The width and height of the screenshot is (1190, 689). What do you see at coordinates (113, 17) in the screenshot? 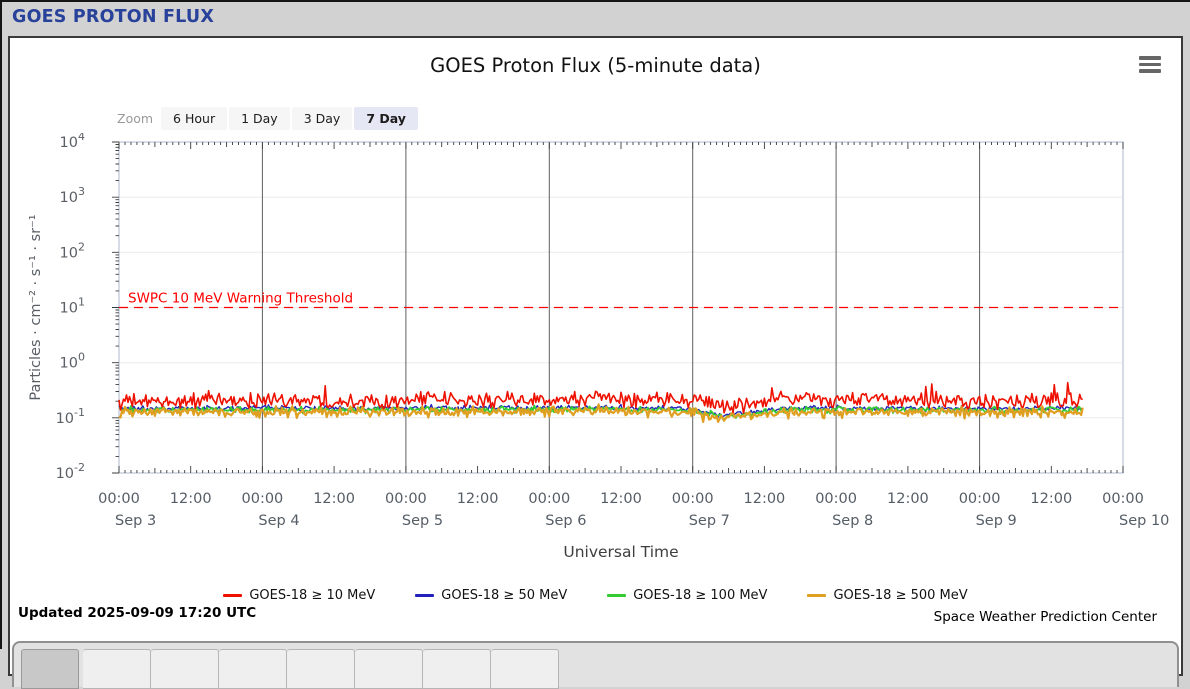
I see `page-title: GOES PROTON FLUX` at bounding box center [113, 17].